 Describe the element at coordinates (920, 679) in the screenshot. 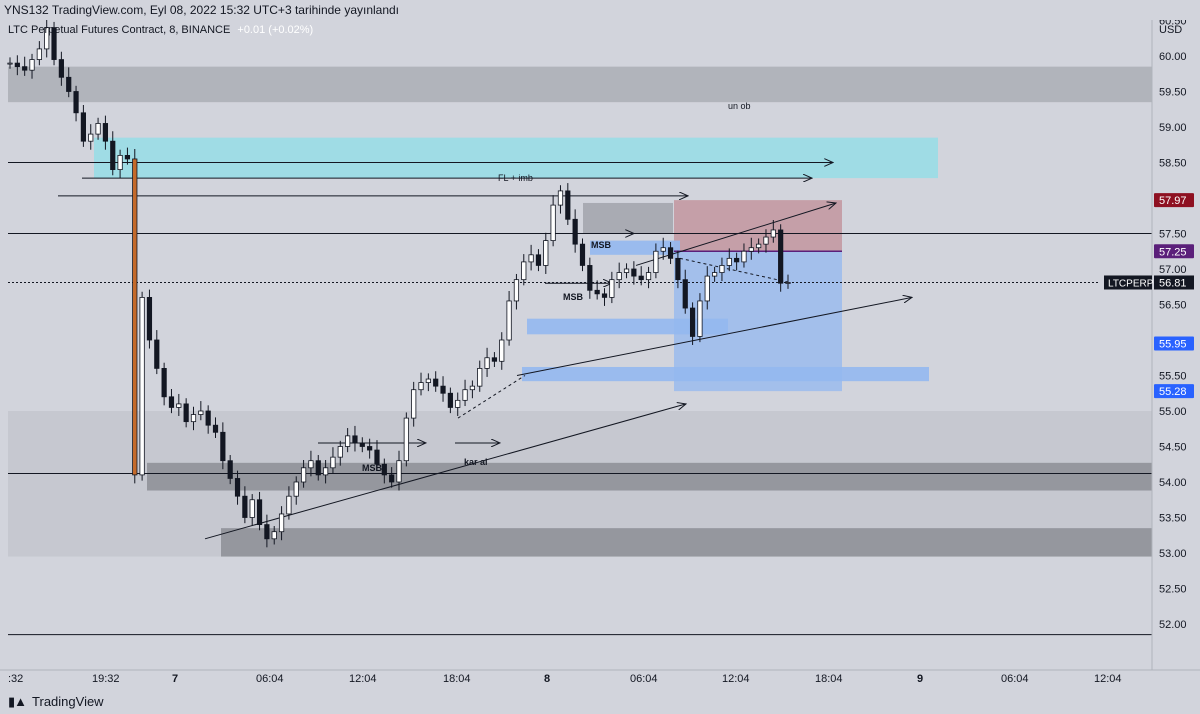

I see `time-tick-label: 9` at that location.